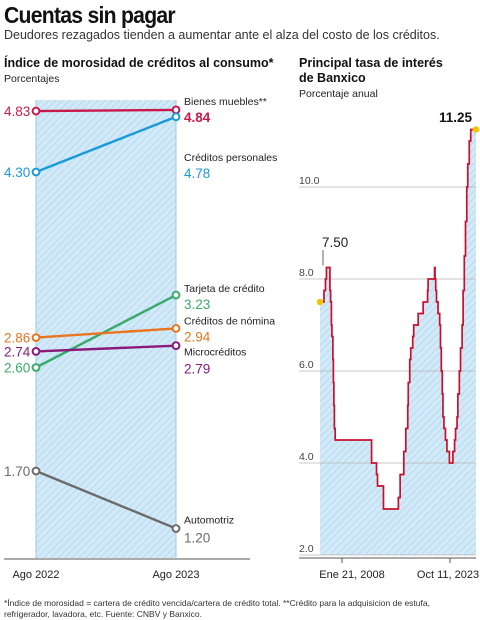 The width and height of the screenshot is (480, 620). Describe the element at coordinates (17, 172) in the screenshot. I see `start-value-creditos-personales: 4.30` at that location.